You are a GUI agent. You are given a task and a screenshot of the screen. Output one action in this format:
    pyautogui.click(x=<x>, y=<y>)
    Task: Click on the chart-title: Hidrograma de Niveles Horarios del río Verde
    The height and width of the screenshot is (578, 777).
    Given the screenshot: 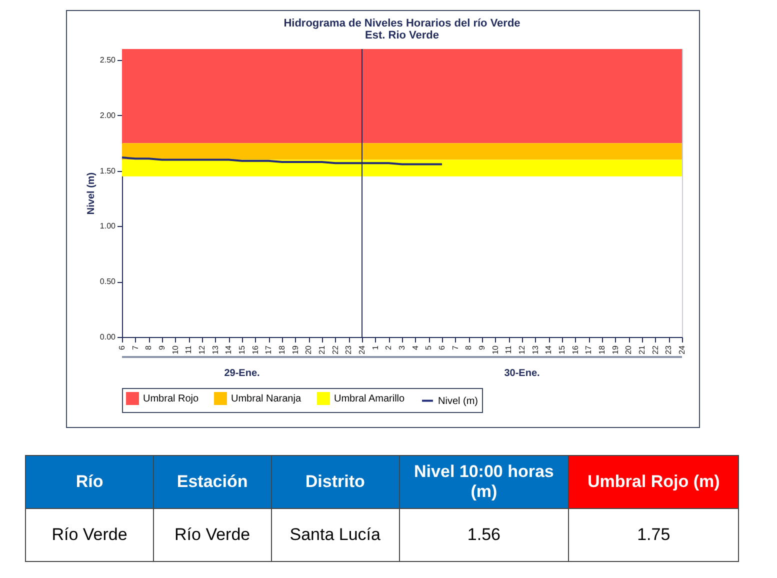 What is the action you would take?
    pyautogui.click(x=402, y=24)
    